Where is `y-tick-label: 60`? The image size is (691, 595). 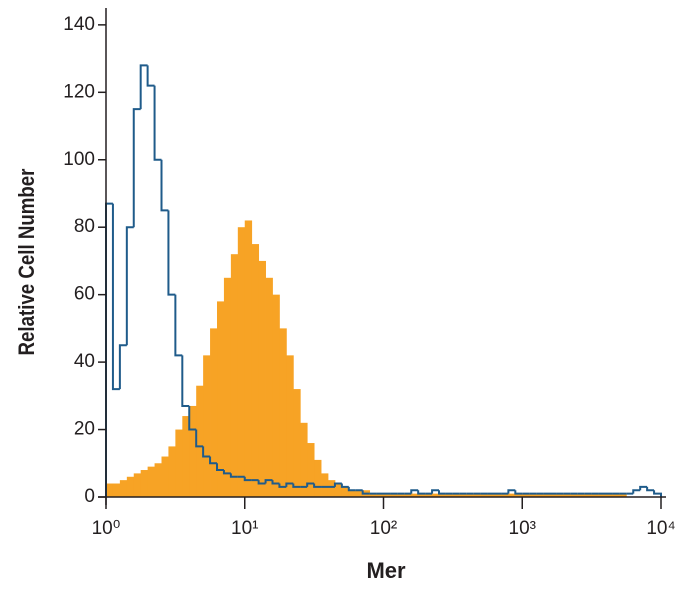 y-tick-label: 60 is located at coordinates (84, 294).